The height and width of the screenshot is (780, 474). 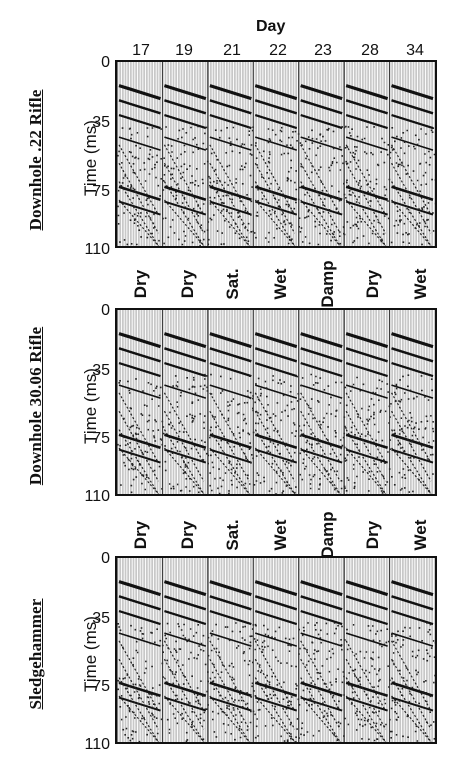 What do you see at coordinates (370, 50) in the screenshot?
I see `day-label: 28` at bounding box center [370, 50].